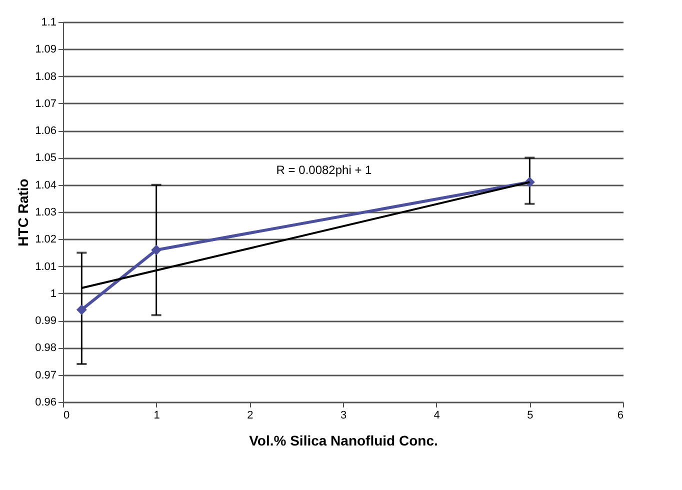 This screenshot has height=490, width=682. What do you see at coordinates (437, 416) in the screenshot?
I see `x-tick-label: 4` at bounding box center [437, 416].